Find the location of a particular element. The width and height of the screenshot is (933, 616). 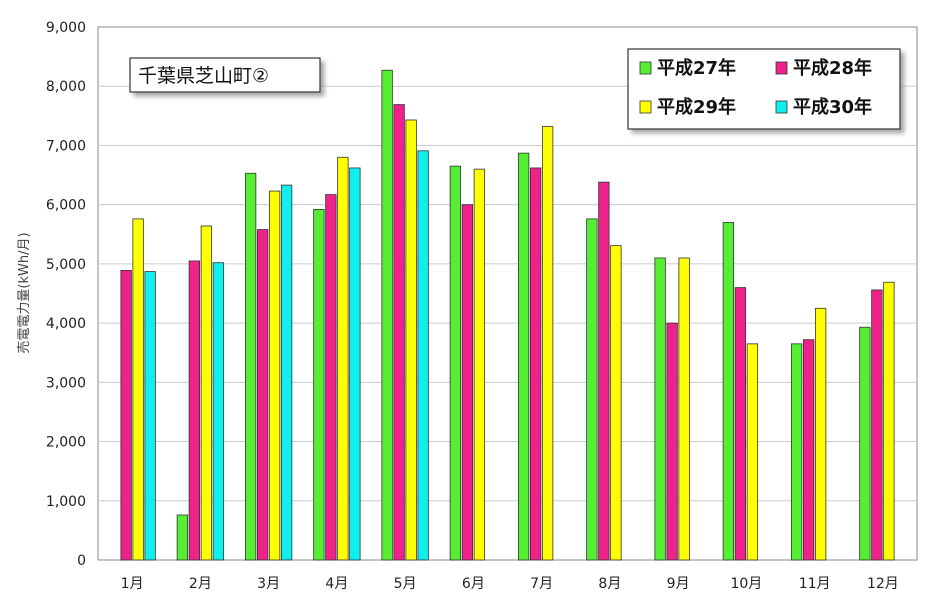

chart-title-box: 千葉県芝山町② is located at coordinates (225, 75).